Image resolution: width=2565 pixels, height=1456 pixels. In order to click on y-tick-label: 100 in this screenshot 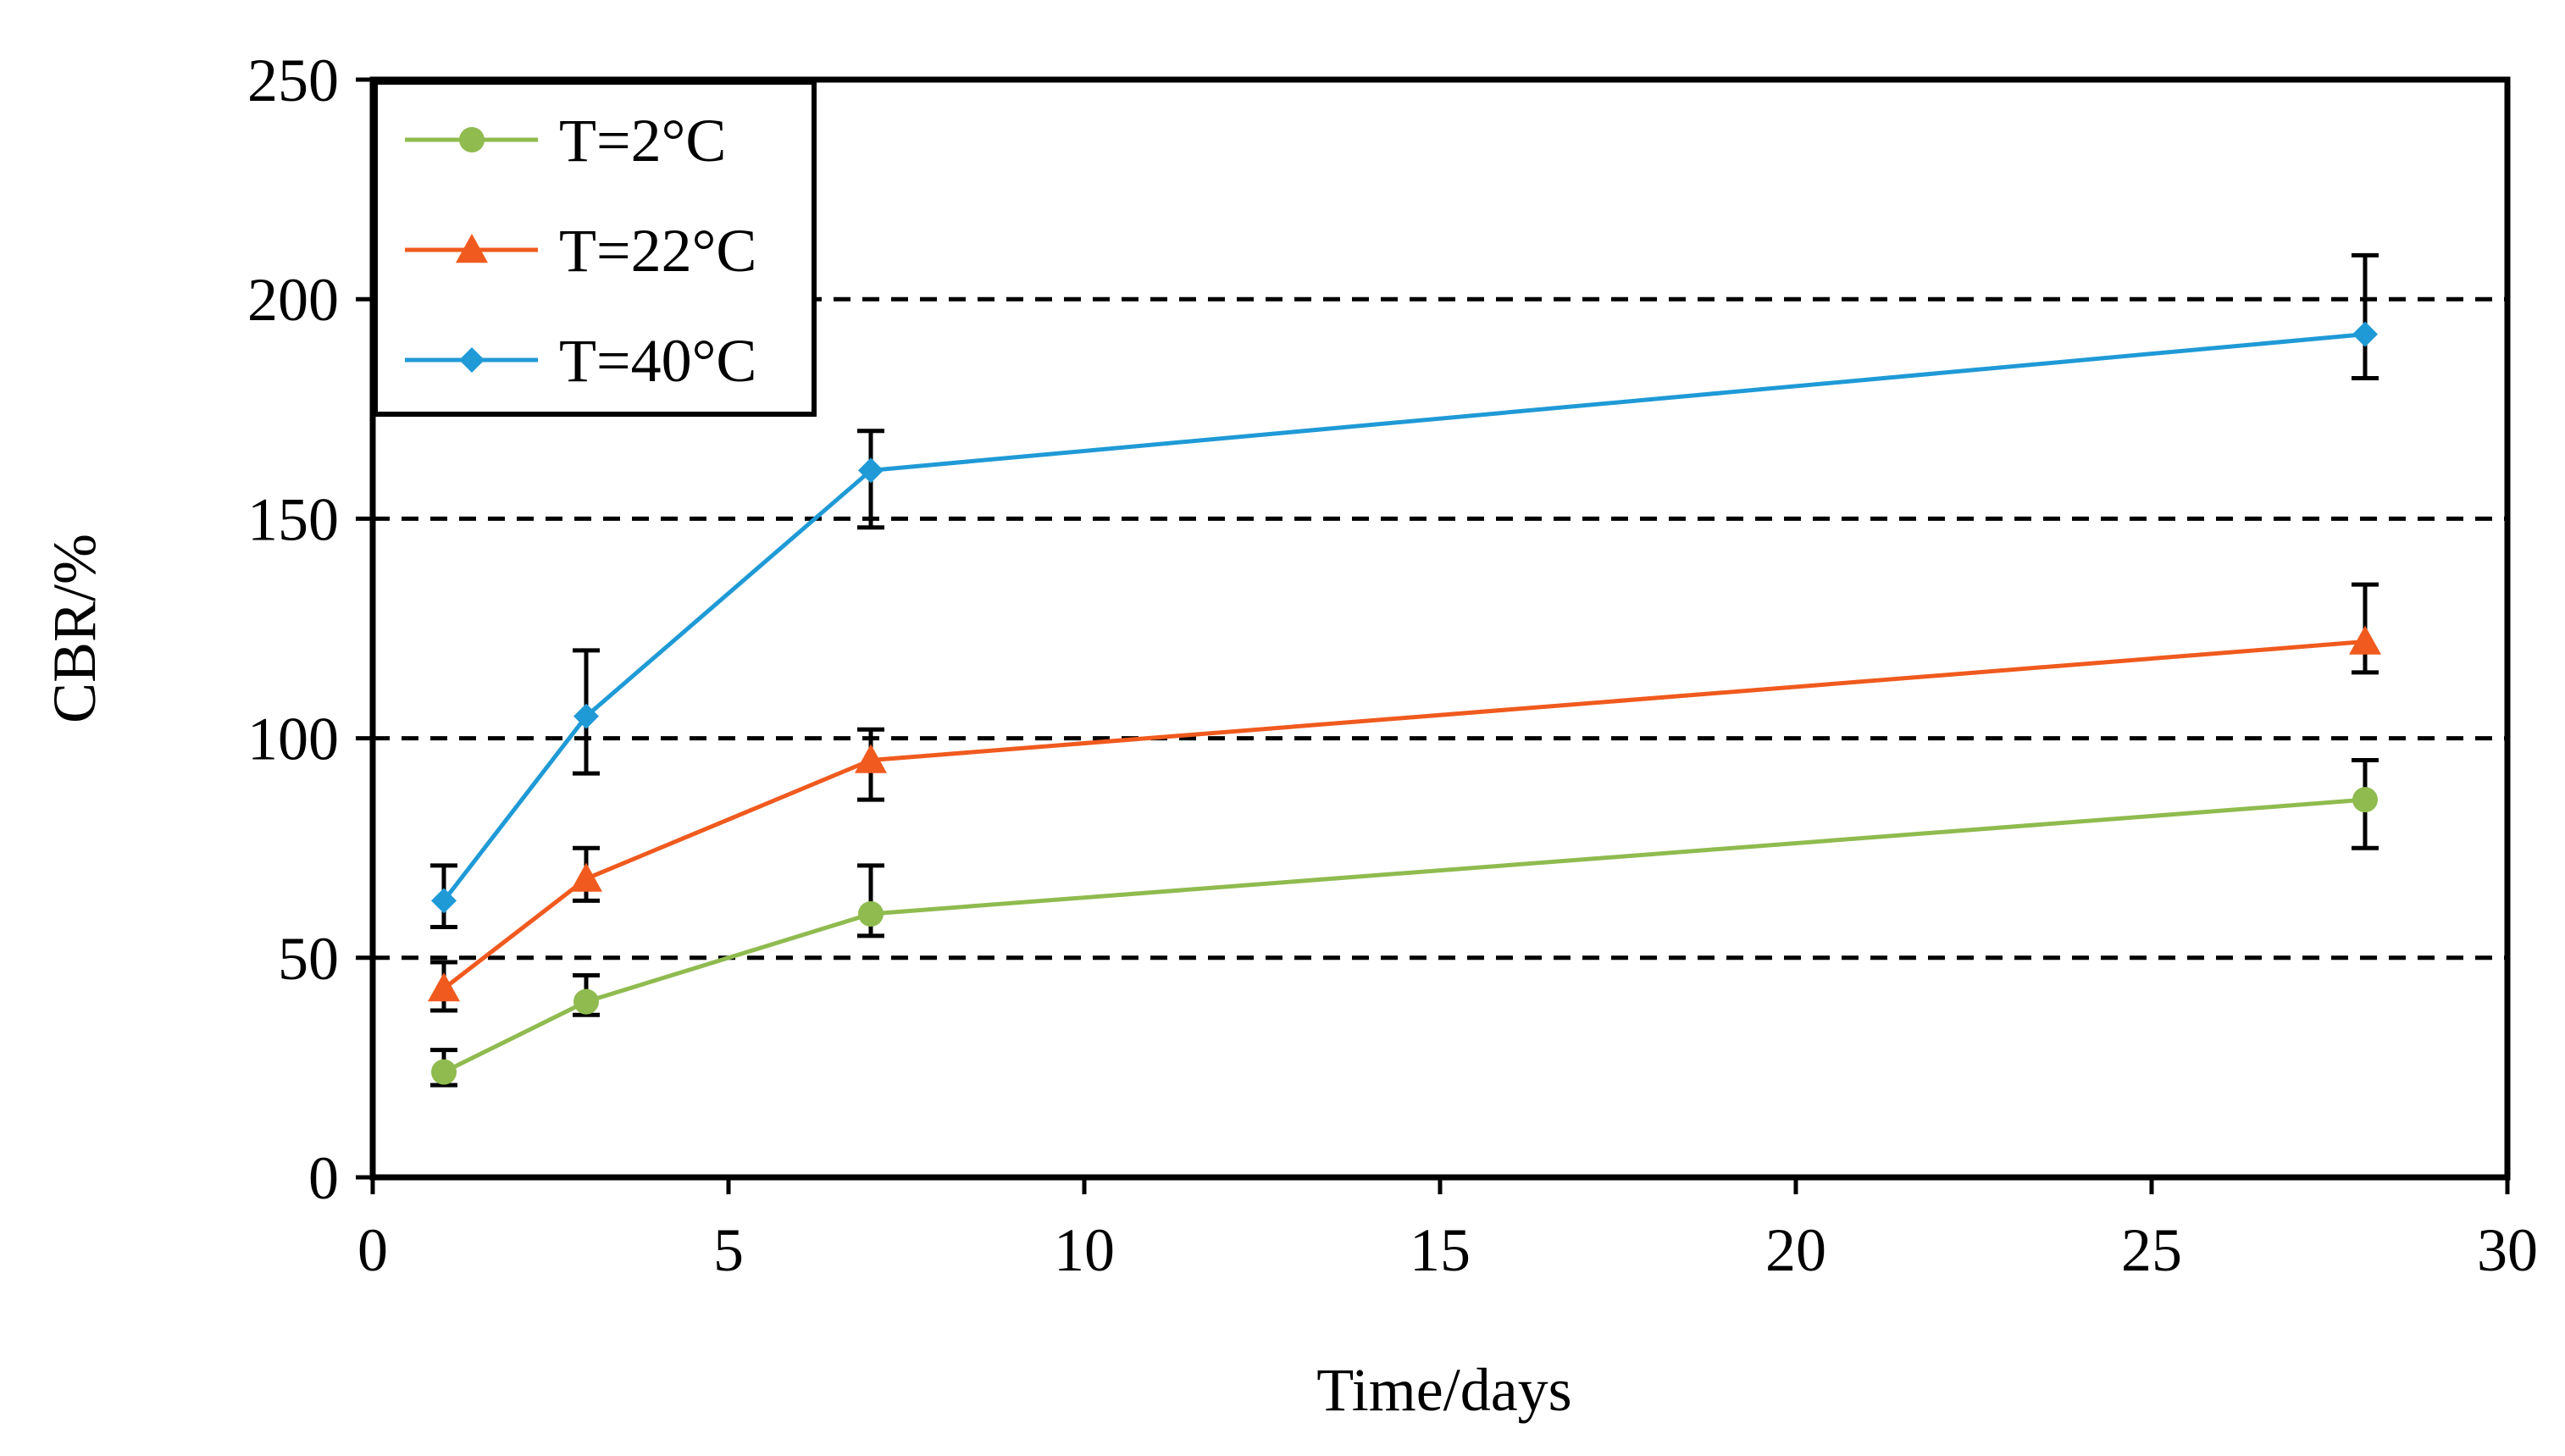, I will do `click(293, 739)`.